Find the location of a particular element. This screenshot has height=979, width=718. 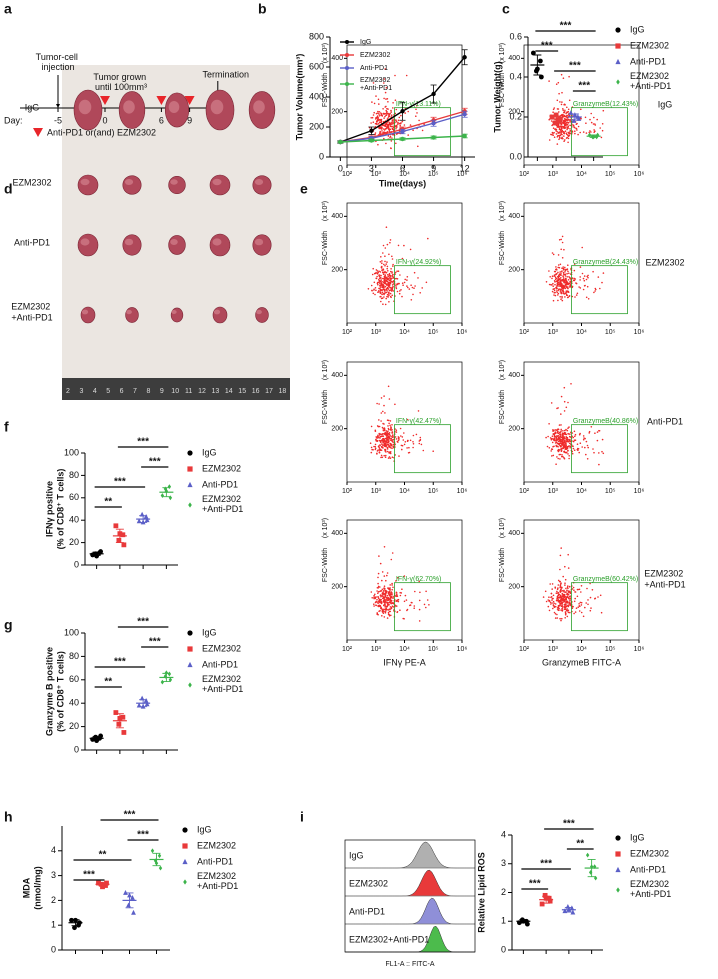

y-scale-label: (x 10³) is located at coordinates (502, 211).